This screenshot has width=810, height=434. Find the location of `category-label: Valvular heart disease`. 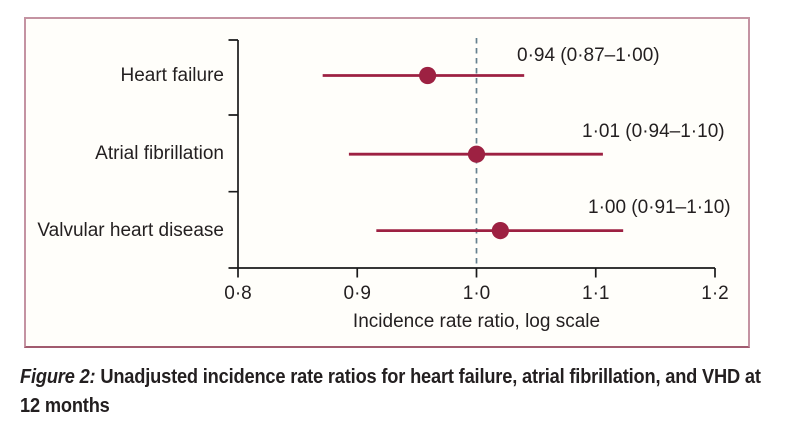

category-label: Valvular heart disease is located at coordinates (130, 230).